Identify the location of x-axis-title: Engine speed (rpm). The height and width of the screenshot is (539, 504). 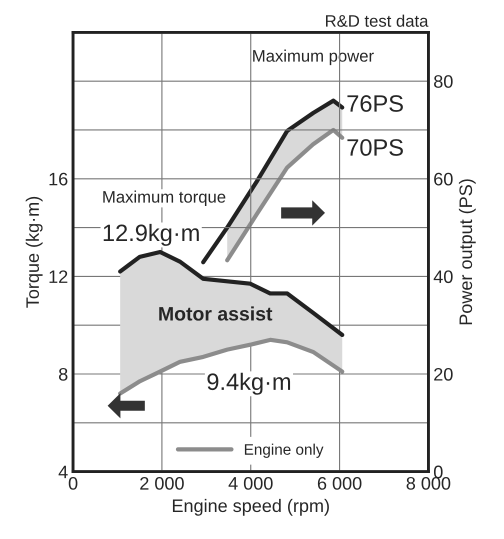
(250, 507).